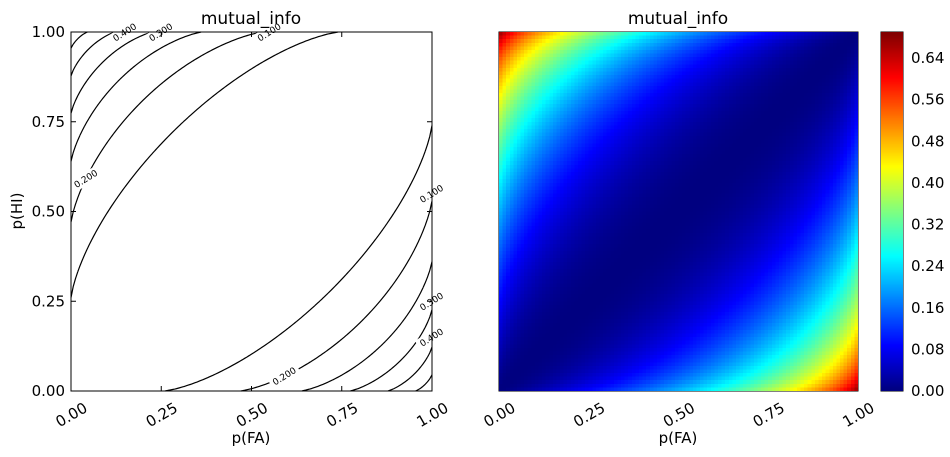 This screenshot has width=950, height=457. I want to click on y-tick-label: 1.00, so click(48, 32).